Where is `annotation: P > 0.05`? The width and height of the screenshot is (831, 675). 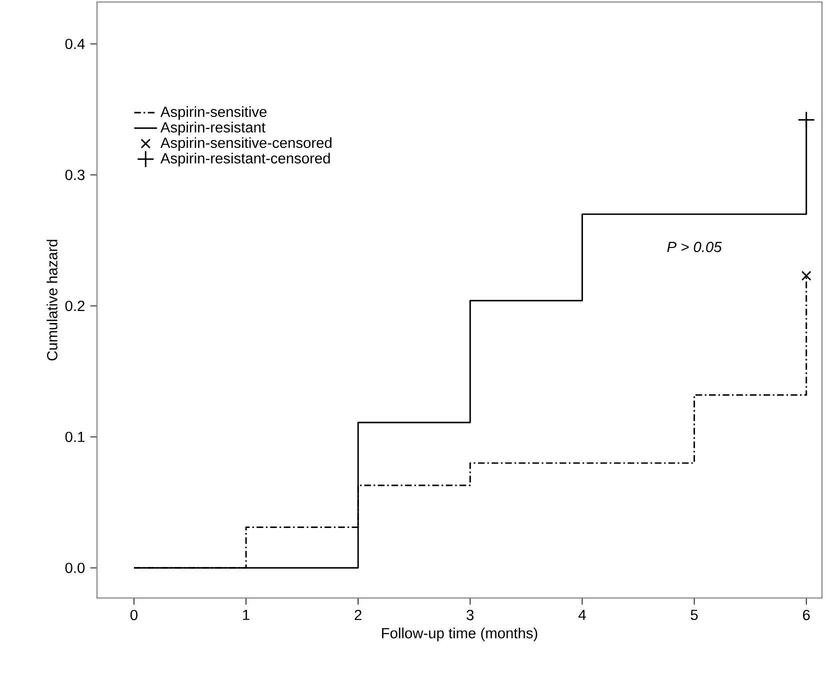 annotation: P > 0.05 is located at coordinates (694, 247).